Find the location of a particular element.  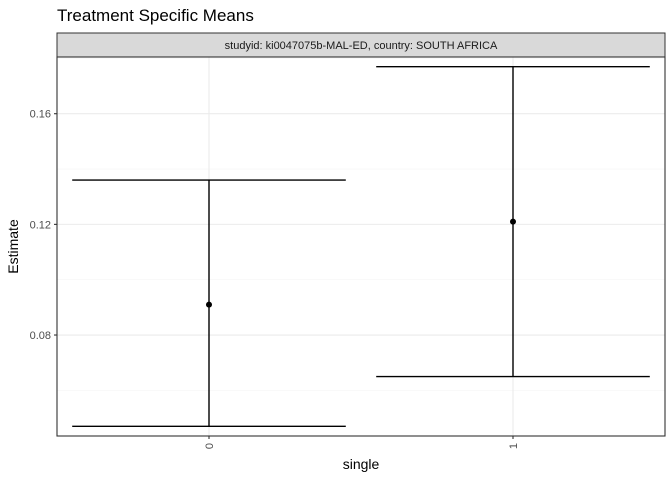

x-tick-label: 1 is located at coordinates (514, 446).